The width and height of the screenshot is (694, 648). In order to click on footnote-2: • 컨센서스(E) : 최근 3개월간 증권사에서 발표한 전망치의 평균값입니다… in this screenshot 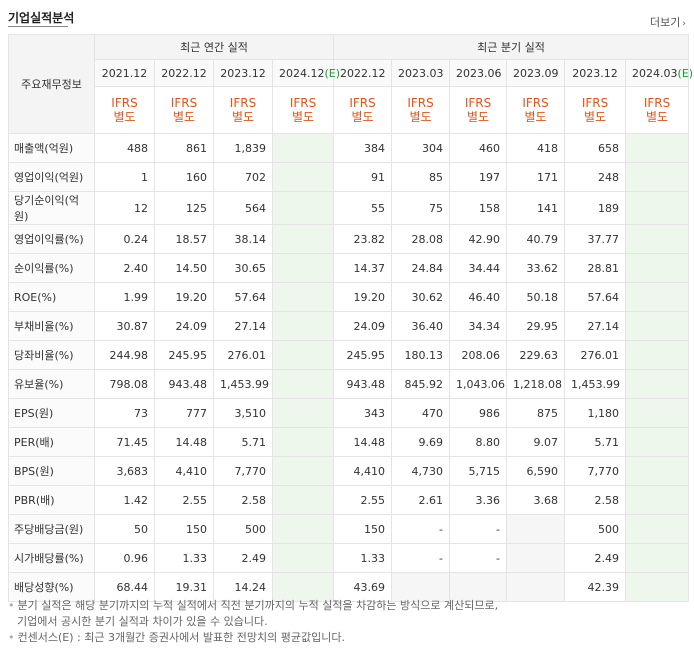, I will do `click(176, 637)`.